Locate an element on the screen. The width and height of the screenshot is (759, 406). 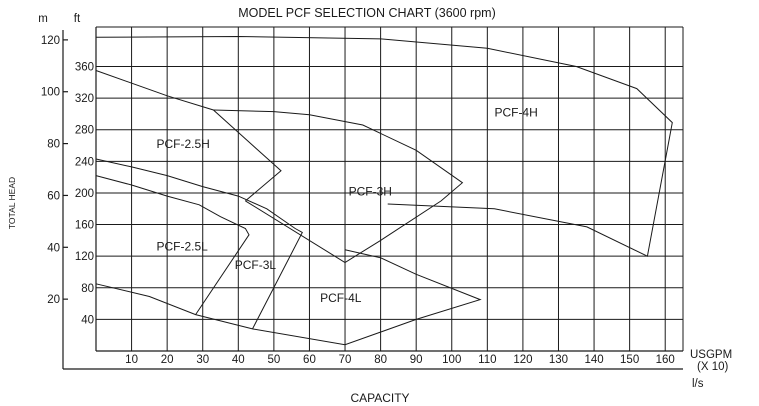
ft-tick-280: 280 is located at coordinates (84, 131).